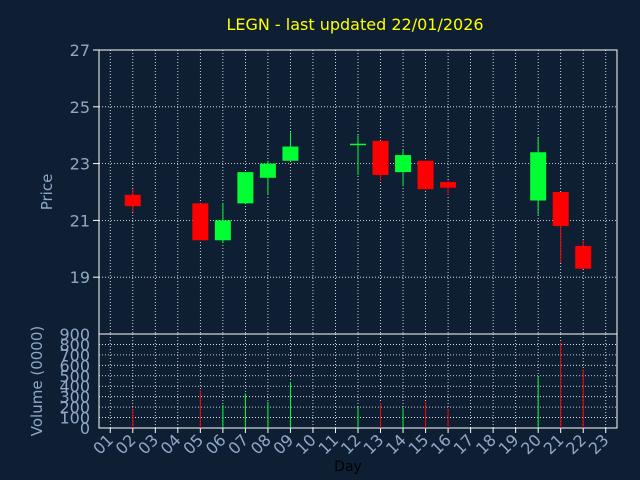 The image size is (640, 480). Describe the element at coordinates (348, 467) in the screenshot. I see `x-axis-label: Day` at that location.